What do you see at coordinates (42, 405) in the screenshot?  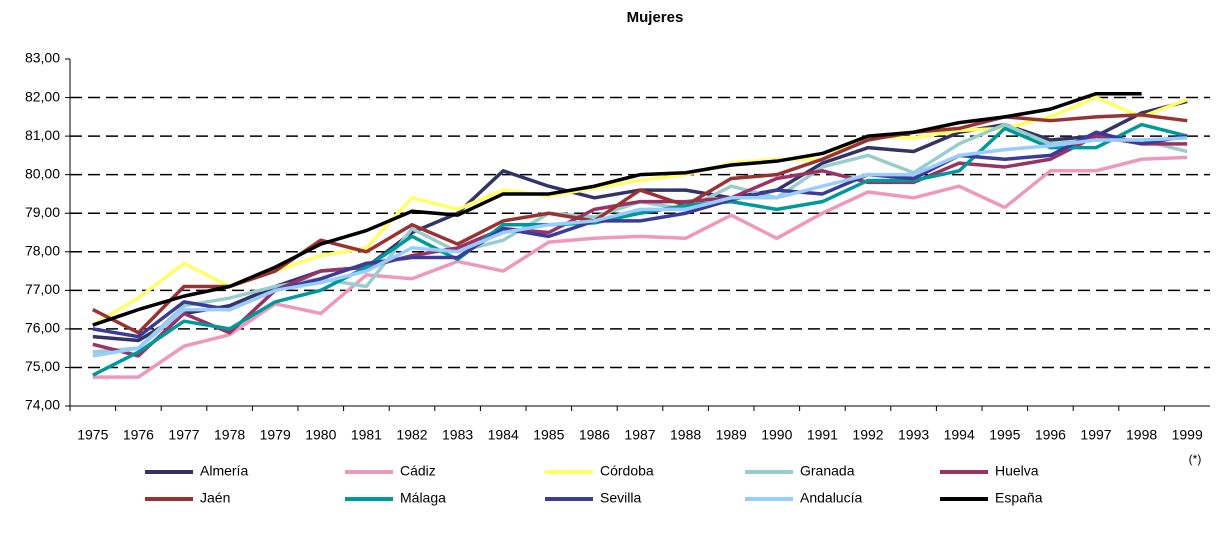 I see `y-tick-label: 74,00` at bounding box center [42, 405].